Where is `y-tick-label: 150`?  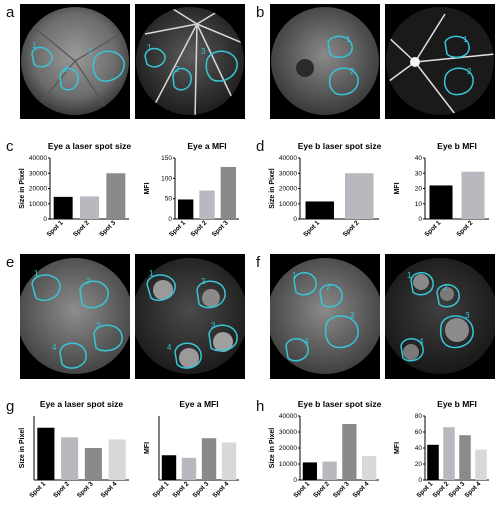 y-tick-label: 150 is located at coordinates (166, 158).